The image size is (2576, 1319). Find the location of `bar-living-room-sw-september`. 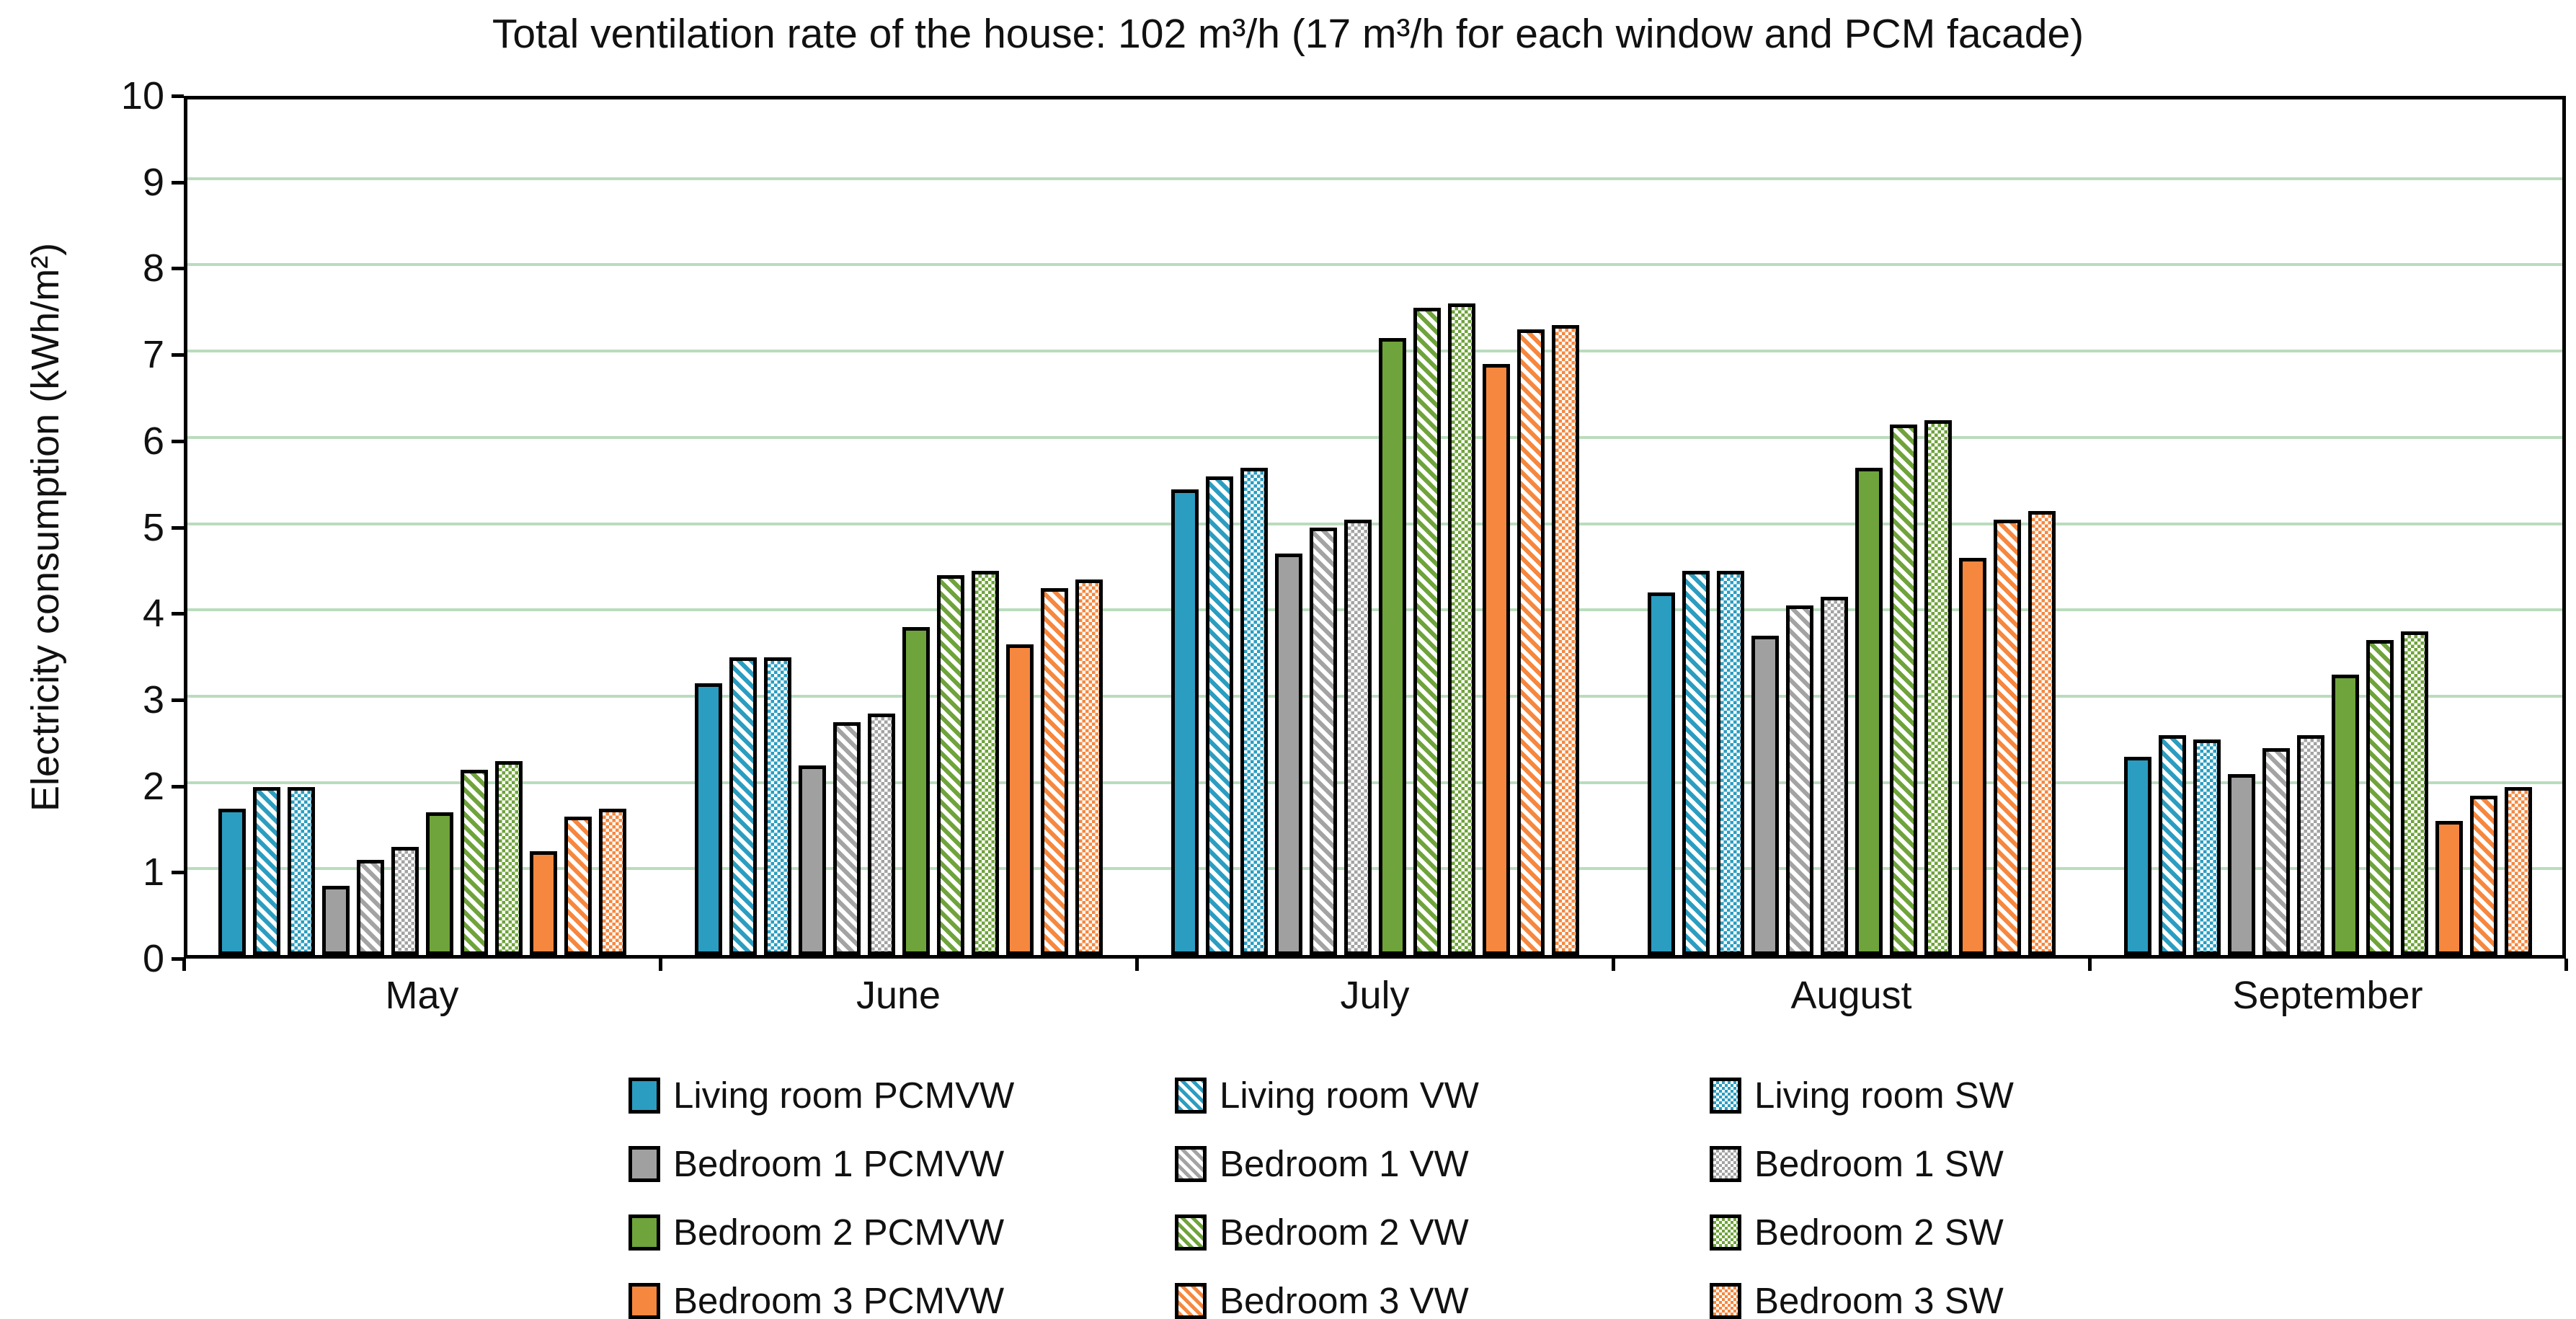

bar-living-room-sw-september is located at coordinates (2207, 847).